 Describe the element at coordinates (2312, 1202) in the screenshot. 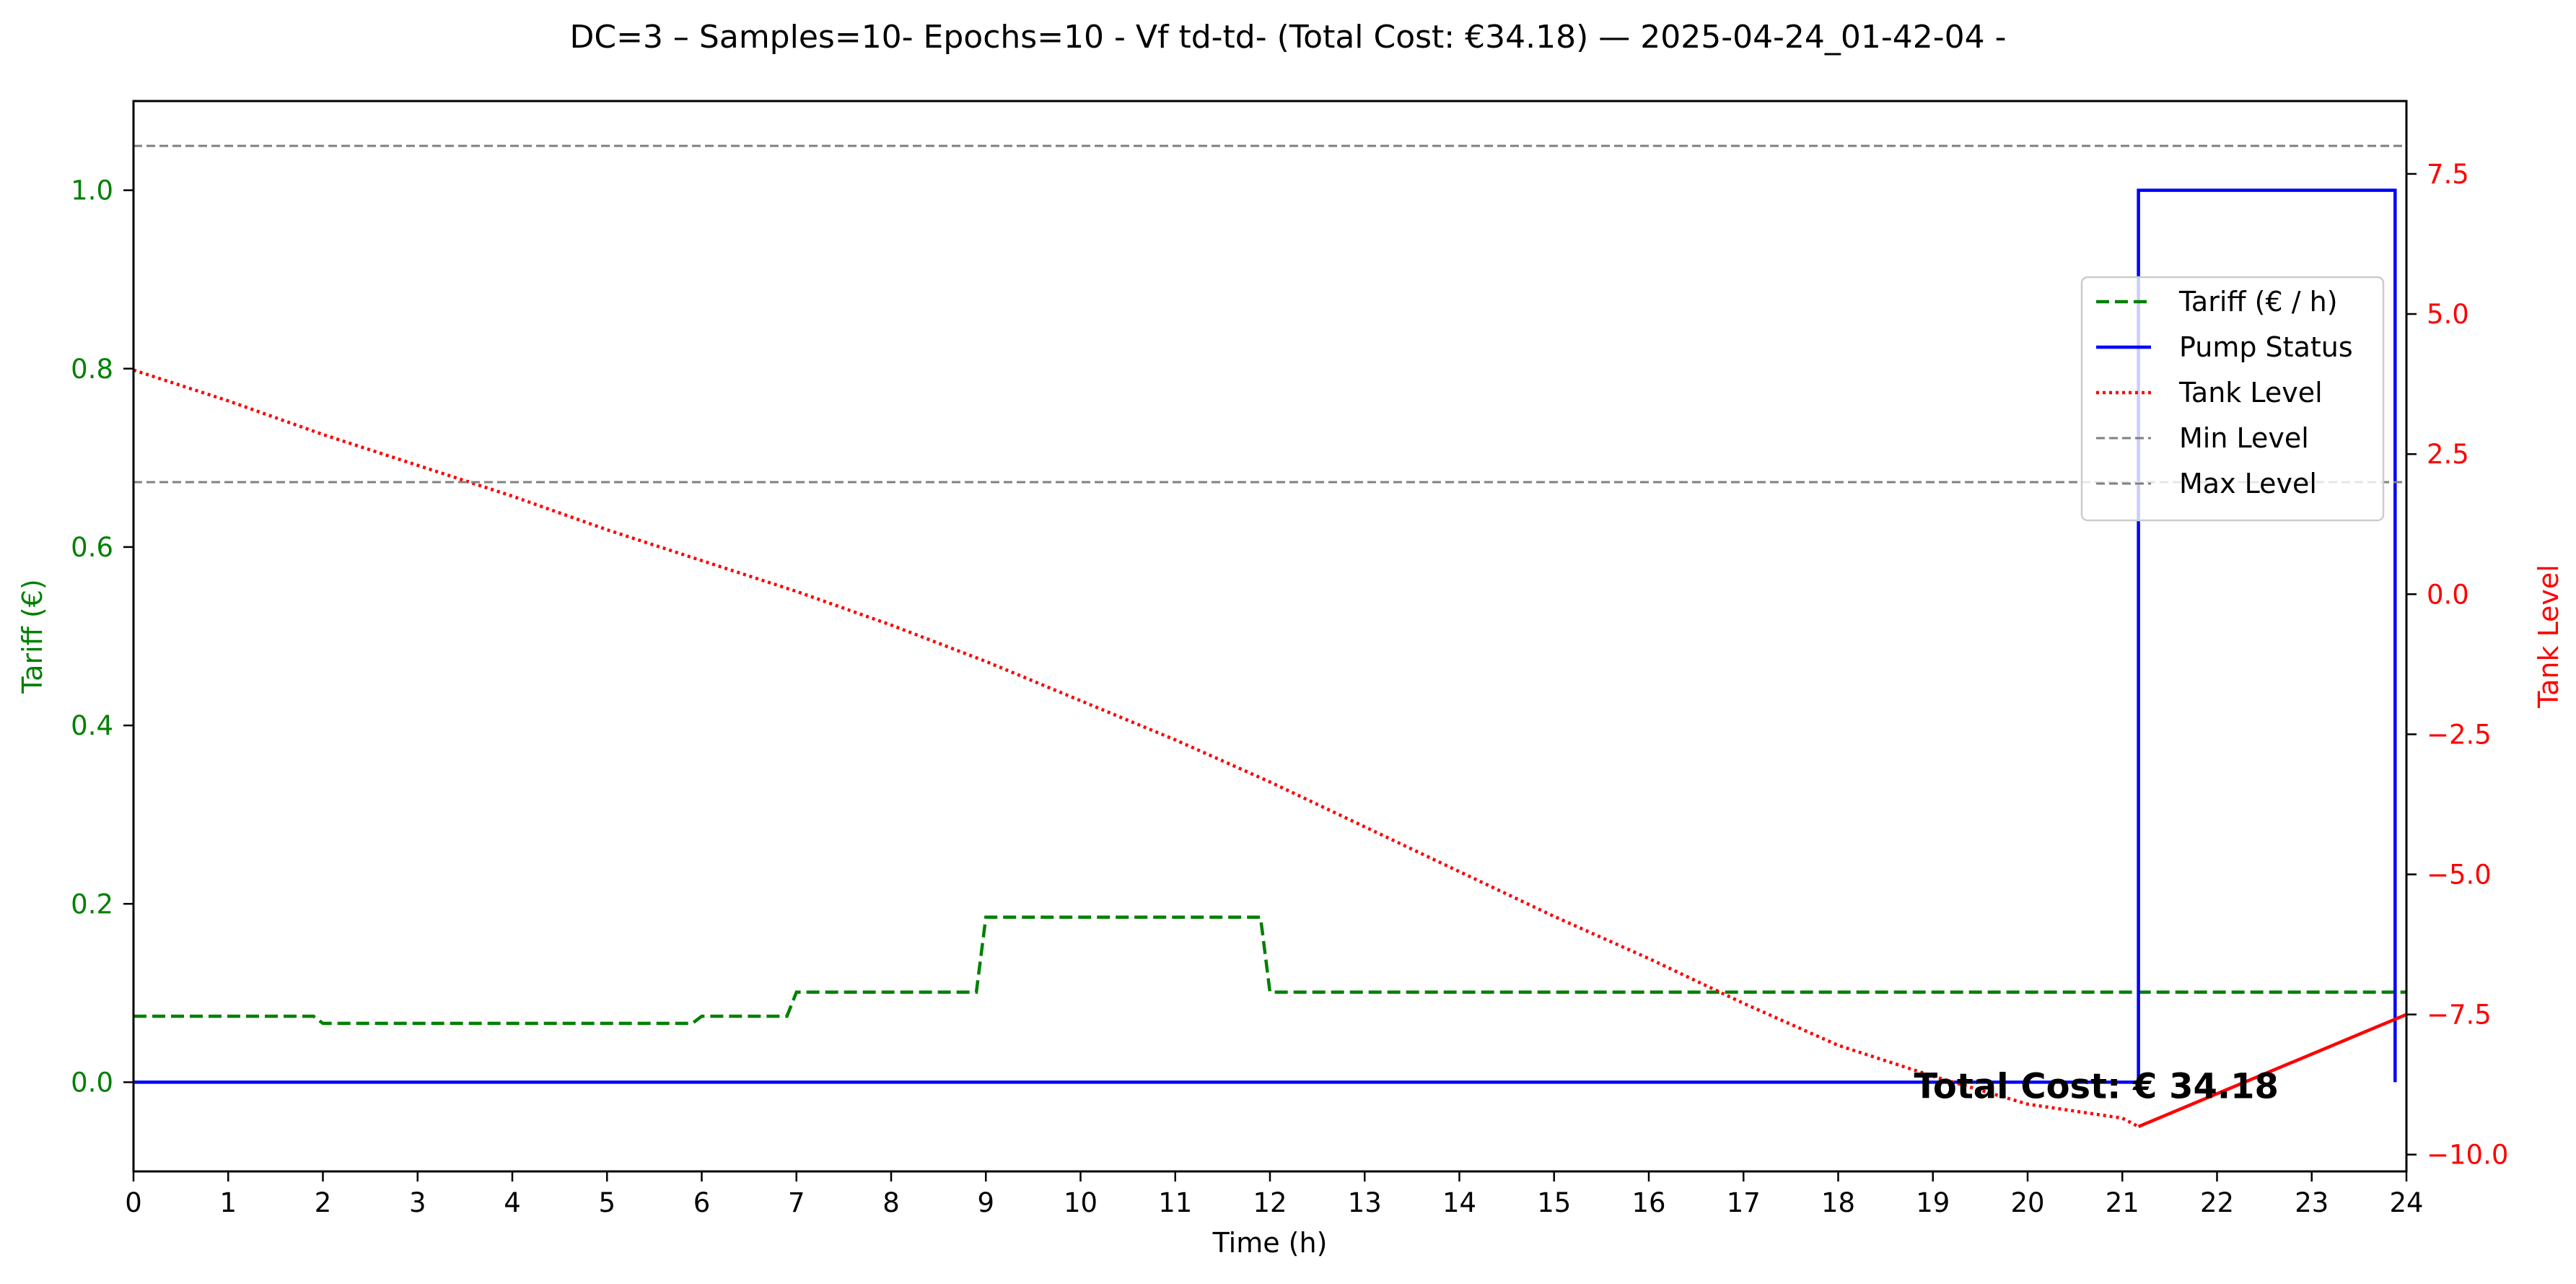

I see `x-tick-label: 23` at that location.